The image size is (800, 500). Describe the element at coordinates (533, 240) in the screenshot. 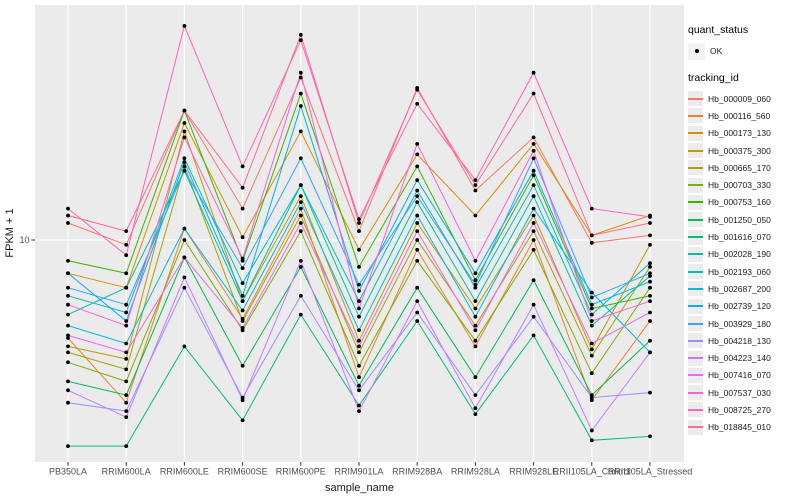

I see `data-point-Hb_000116_560-RRIM928LE` at that location.